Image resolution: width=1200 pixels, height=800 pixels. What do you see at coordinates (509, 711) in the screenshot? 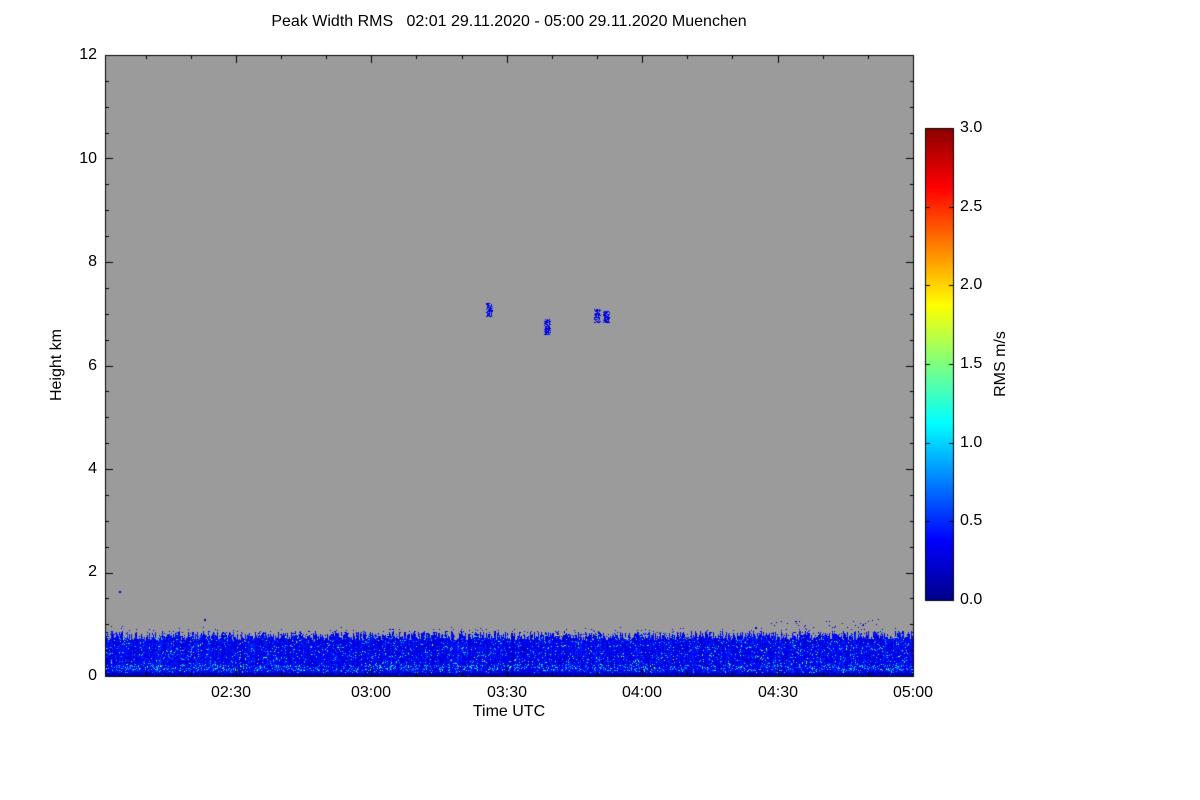
I see `x-axis-label: Time UTC` at bounding box center [509, 711].